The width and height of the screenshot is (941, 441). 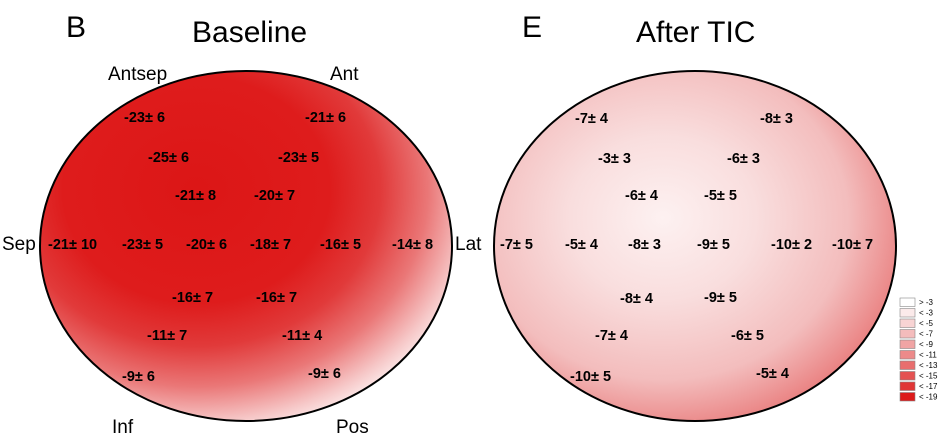 I want to click on label-pos: Pos, so click(x=352, y=427).